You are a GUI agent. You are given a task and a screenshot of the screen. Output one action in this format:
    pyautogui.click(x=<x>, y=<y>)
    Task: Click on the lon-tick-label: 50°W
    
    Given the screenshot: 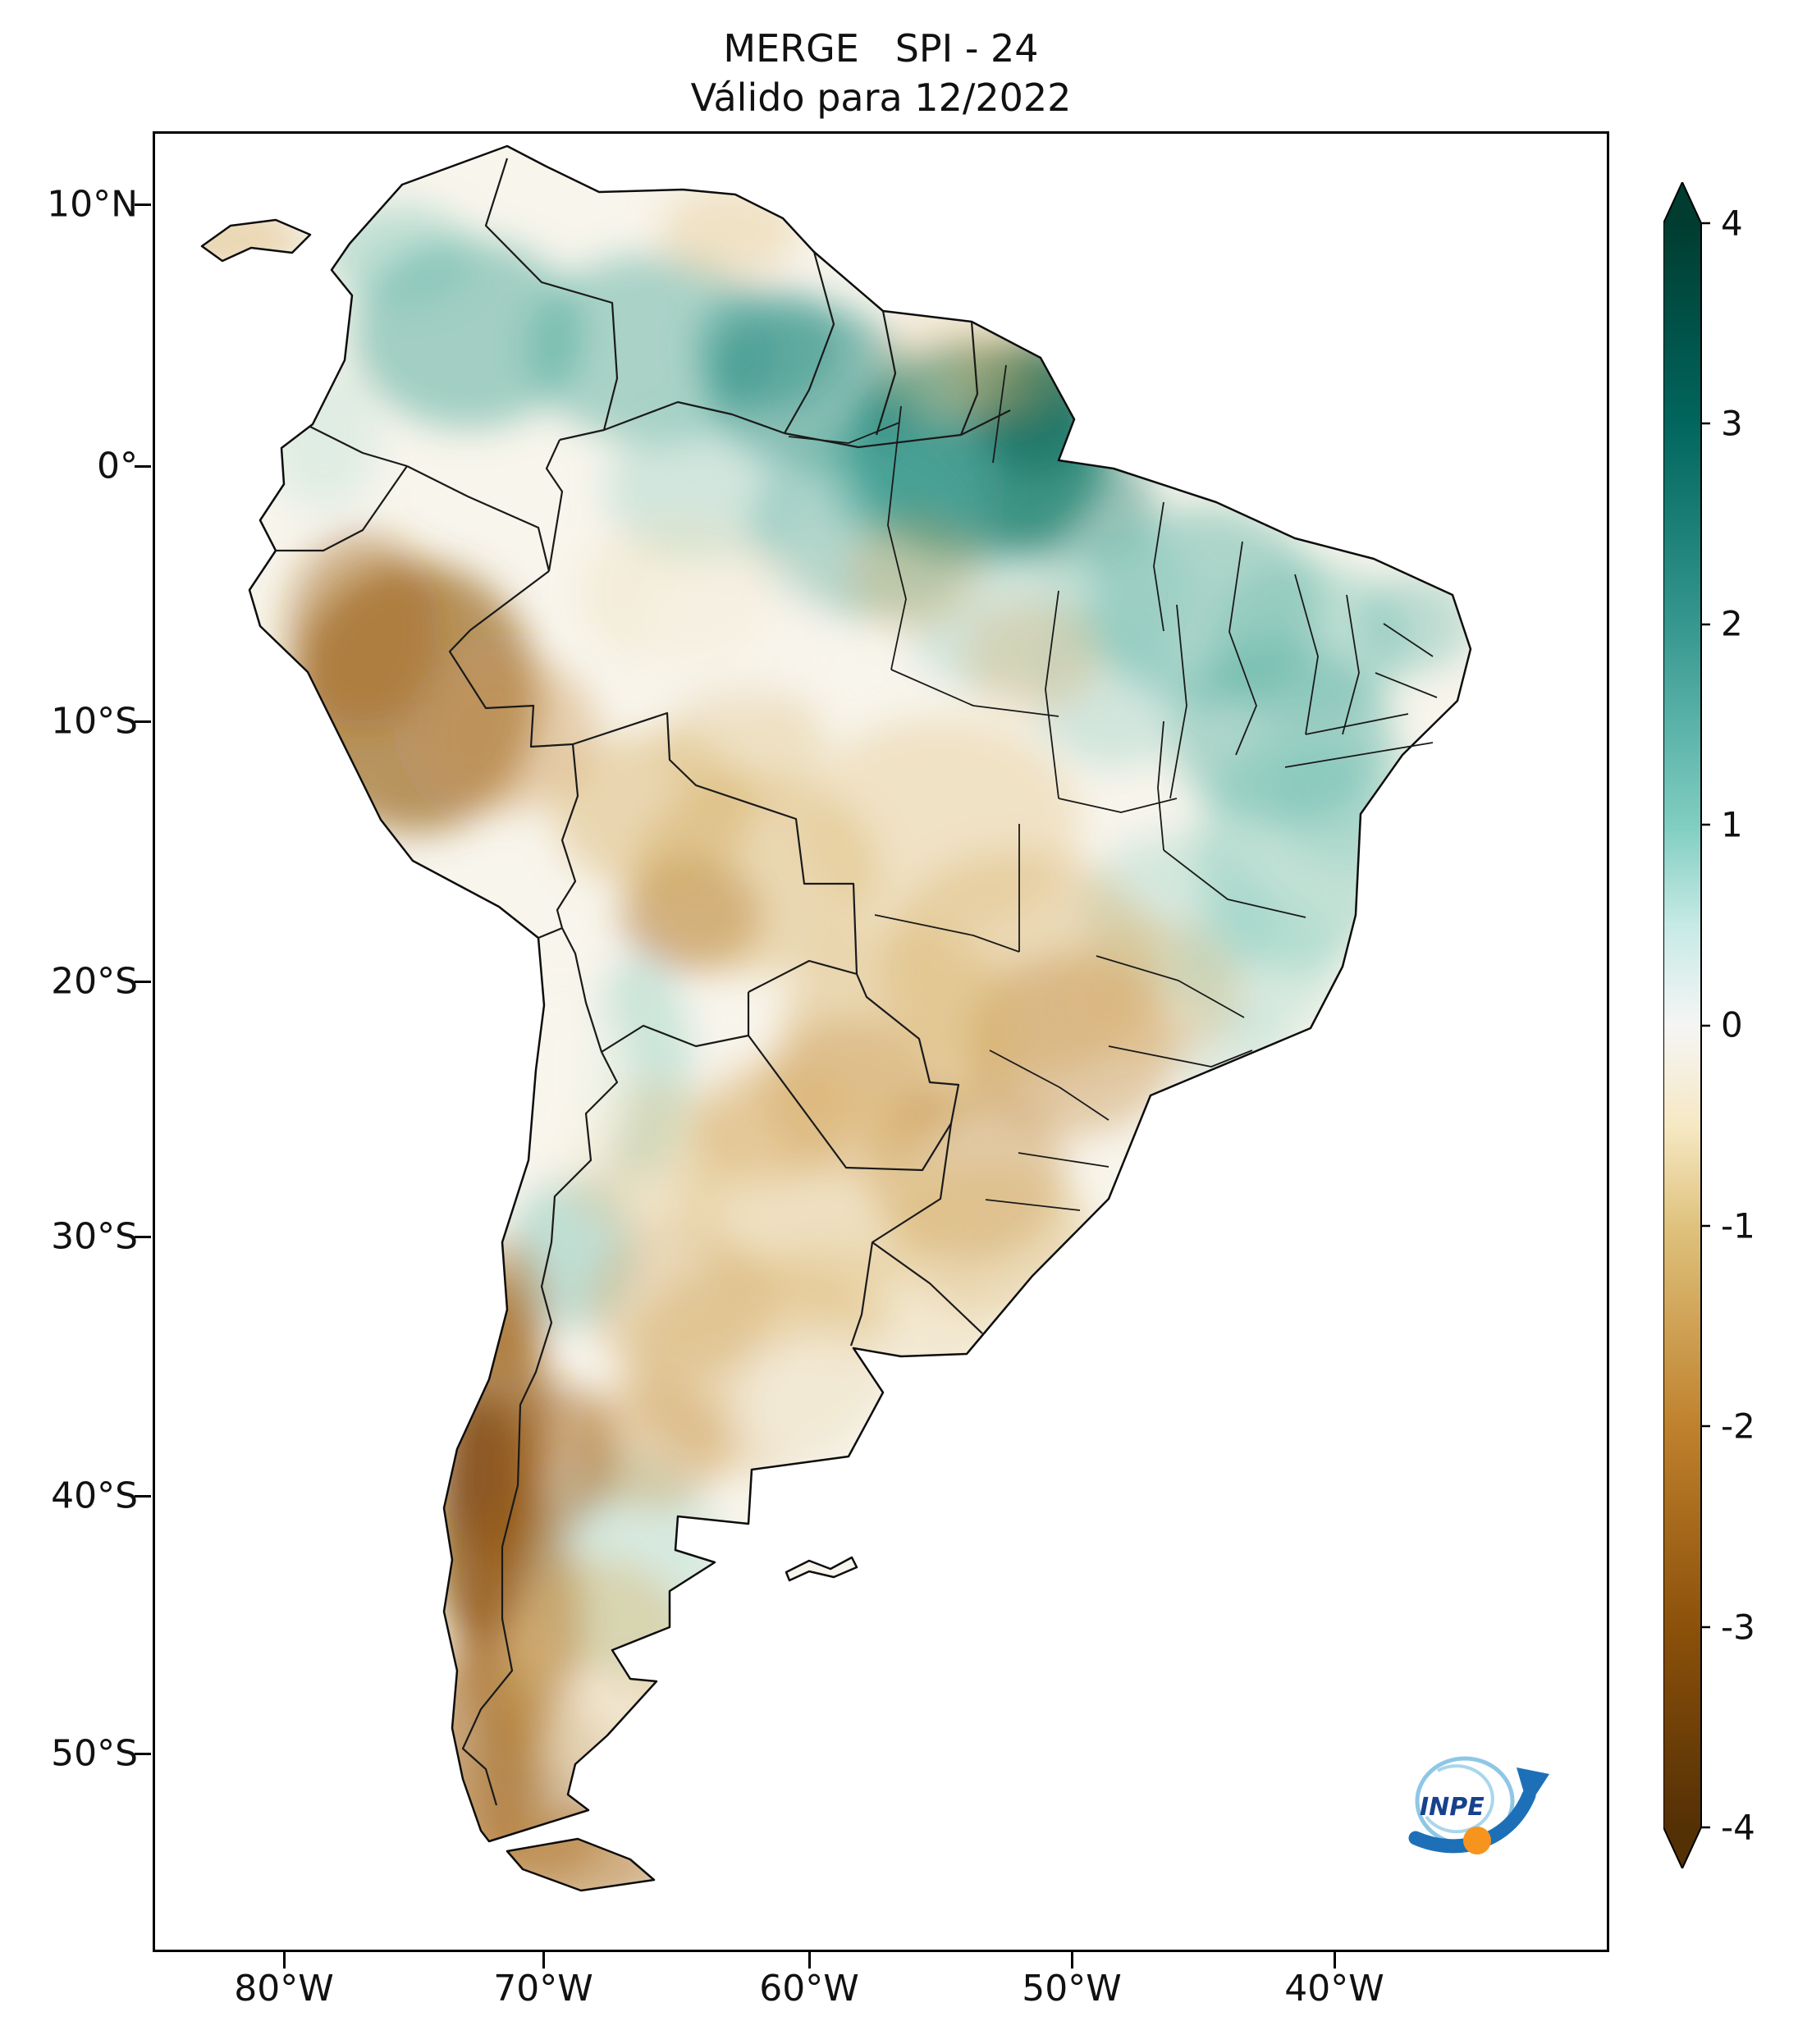 What is the action you would take?
    pyautogui.click(x=1072, y=1989)
    